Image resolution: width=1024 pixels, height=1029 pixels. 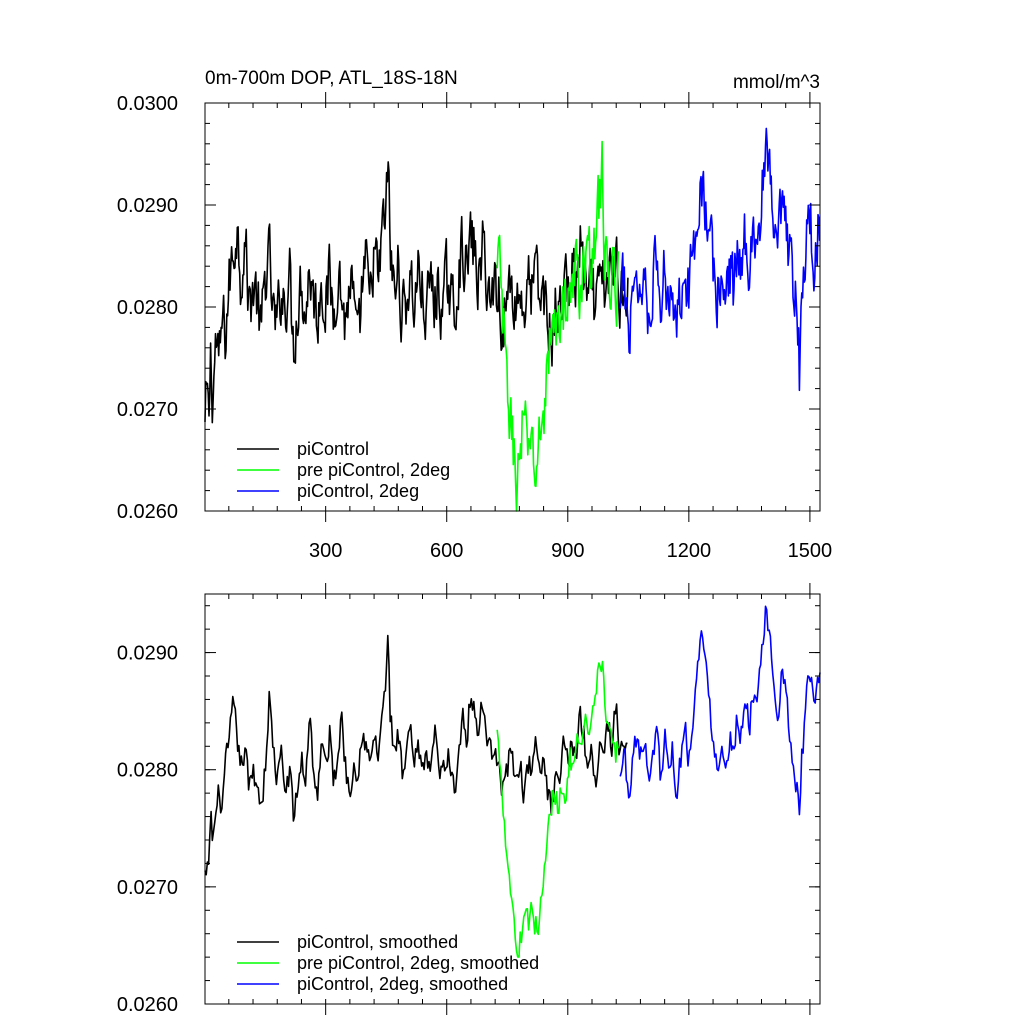 I want to click on legend-label: pre piControl, 2deg, smoothed, so click(x=418, y=963).